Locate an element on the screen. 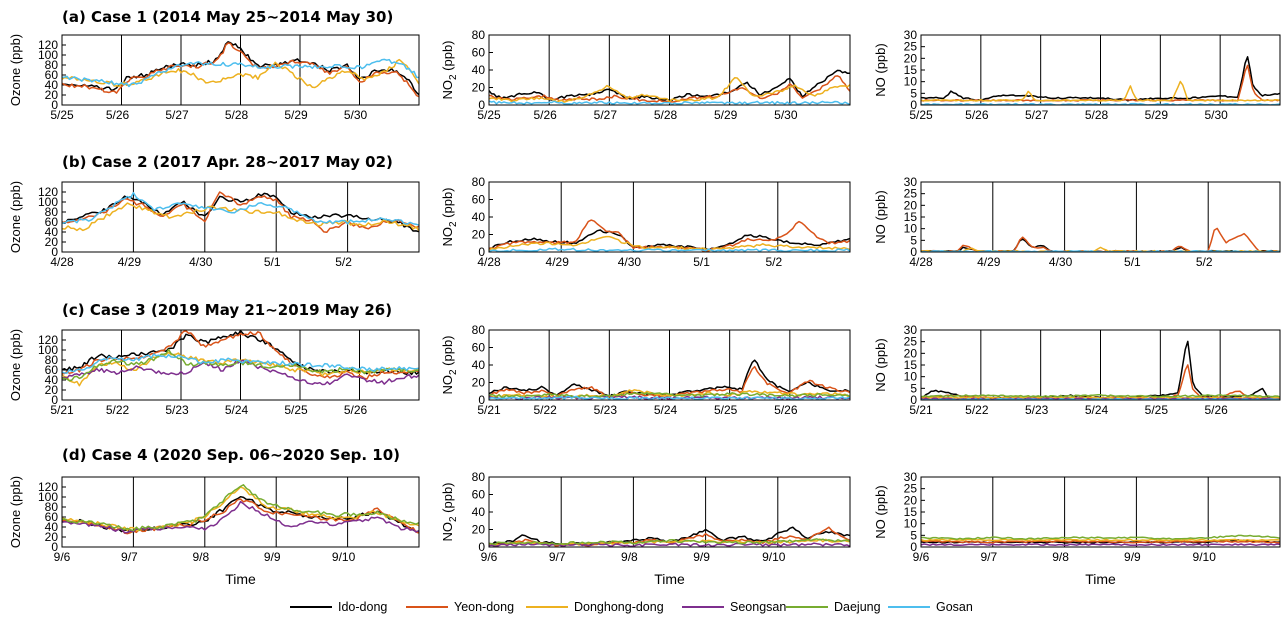 The width and height of the screenshot is (1286, 624). y-axis-label: NO2 (ppb) is located at coordinates (449, 216).